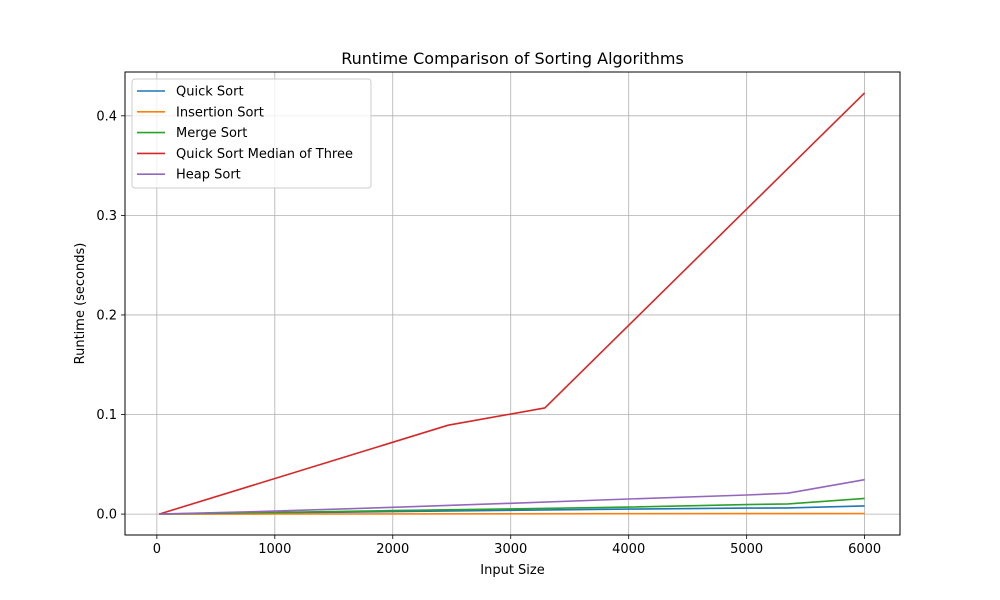 This screenshot has width=1000, height=600. Describe the element at coordinates (512, 58) in the screenshot. I see `chart-title: Runtime Comparison of Sorting Algorithms` at that location.